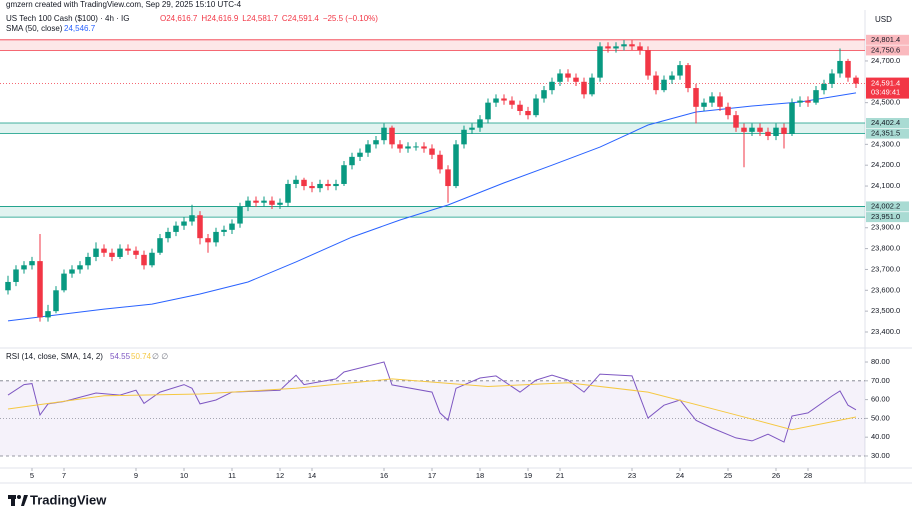  What do you see at coordinates (260, 18) in the screenshot?
I see `ohlc-value: L24,581.7` at bounding box center [260, 18].